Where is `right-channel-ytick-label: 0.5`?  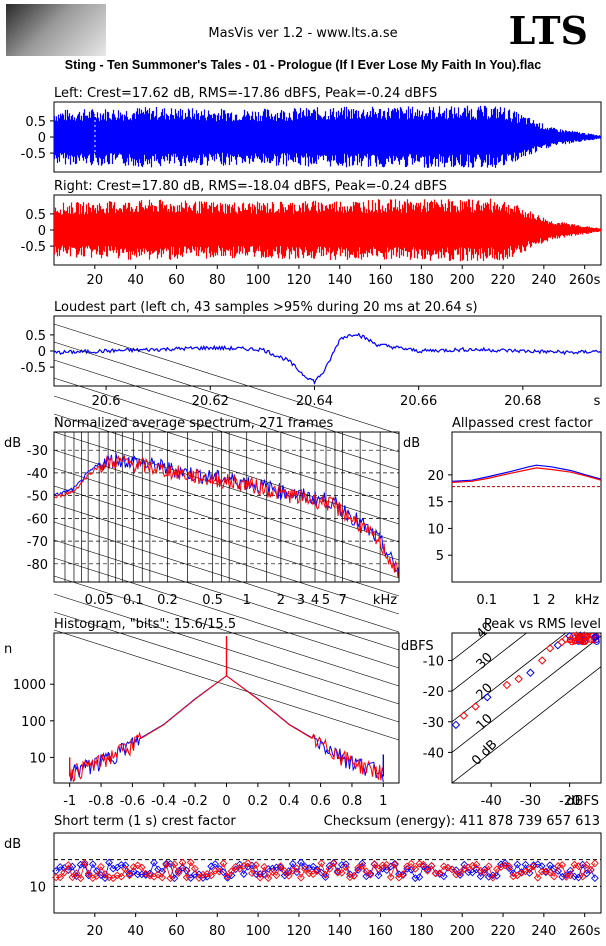
right-channel-ytick-label: 0.5 is located at coordinates (35, 215).